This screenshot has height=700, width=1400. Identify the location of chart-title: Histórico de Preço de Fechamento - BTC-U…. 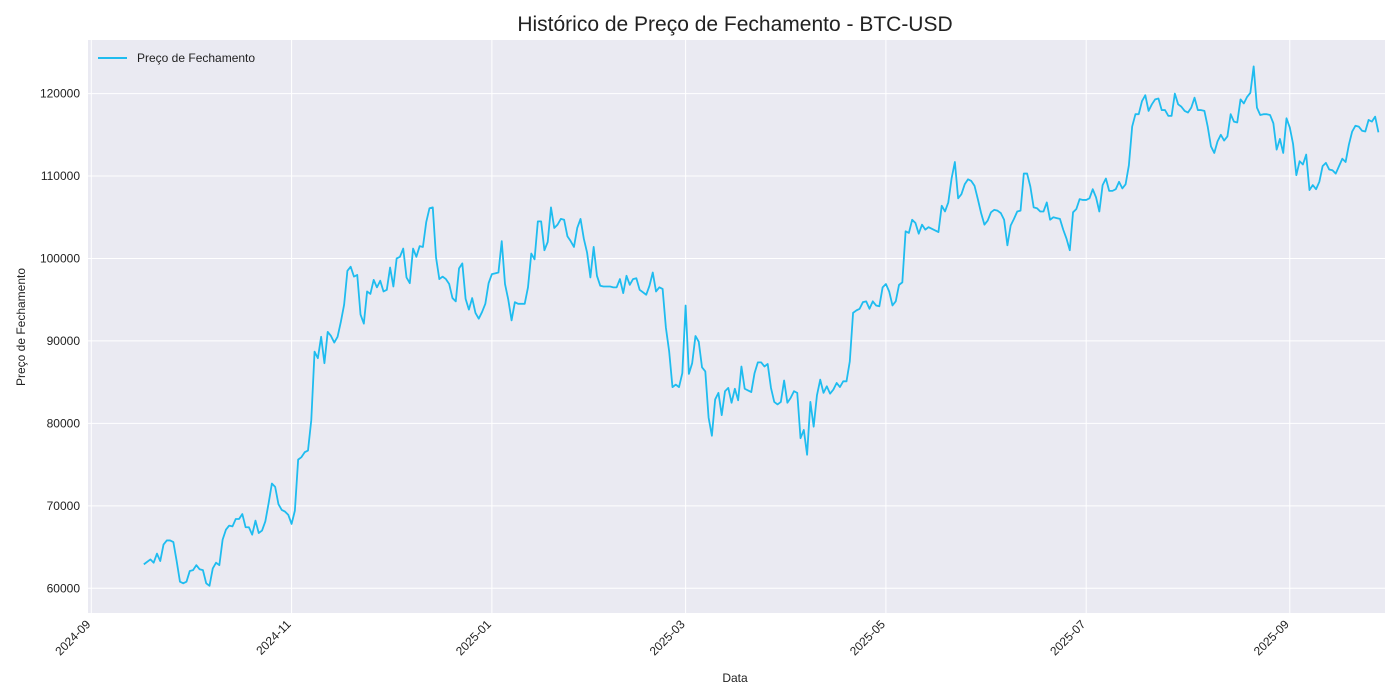
(734, 24).